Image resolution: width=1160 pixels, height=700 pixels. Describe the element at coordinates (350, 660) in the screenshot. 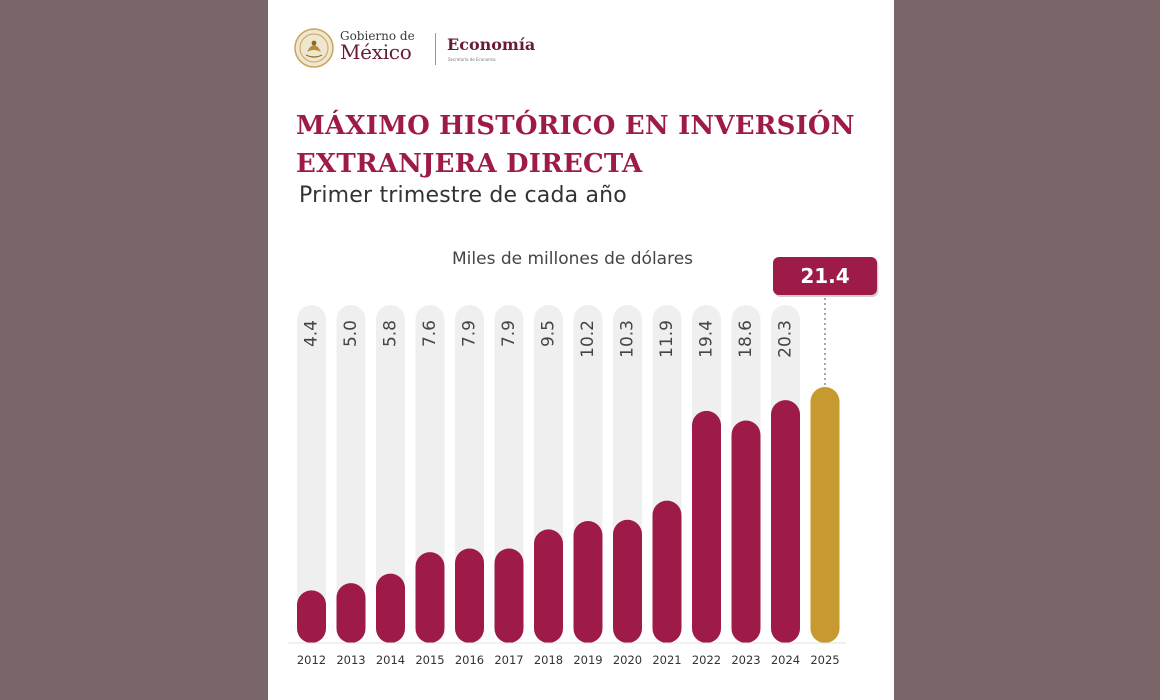

I see `x-tick-label: 2013` at that location.